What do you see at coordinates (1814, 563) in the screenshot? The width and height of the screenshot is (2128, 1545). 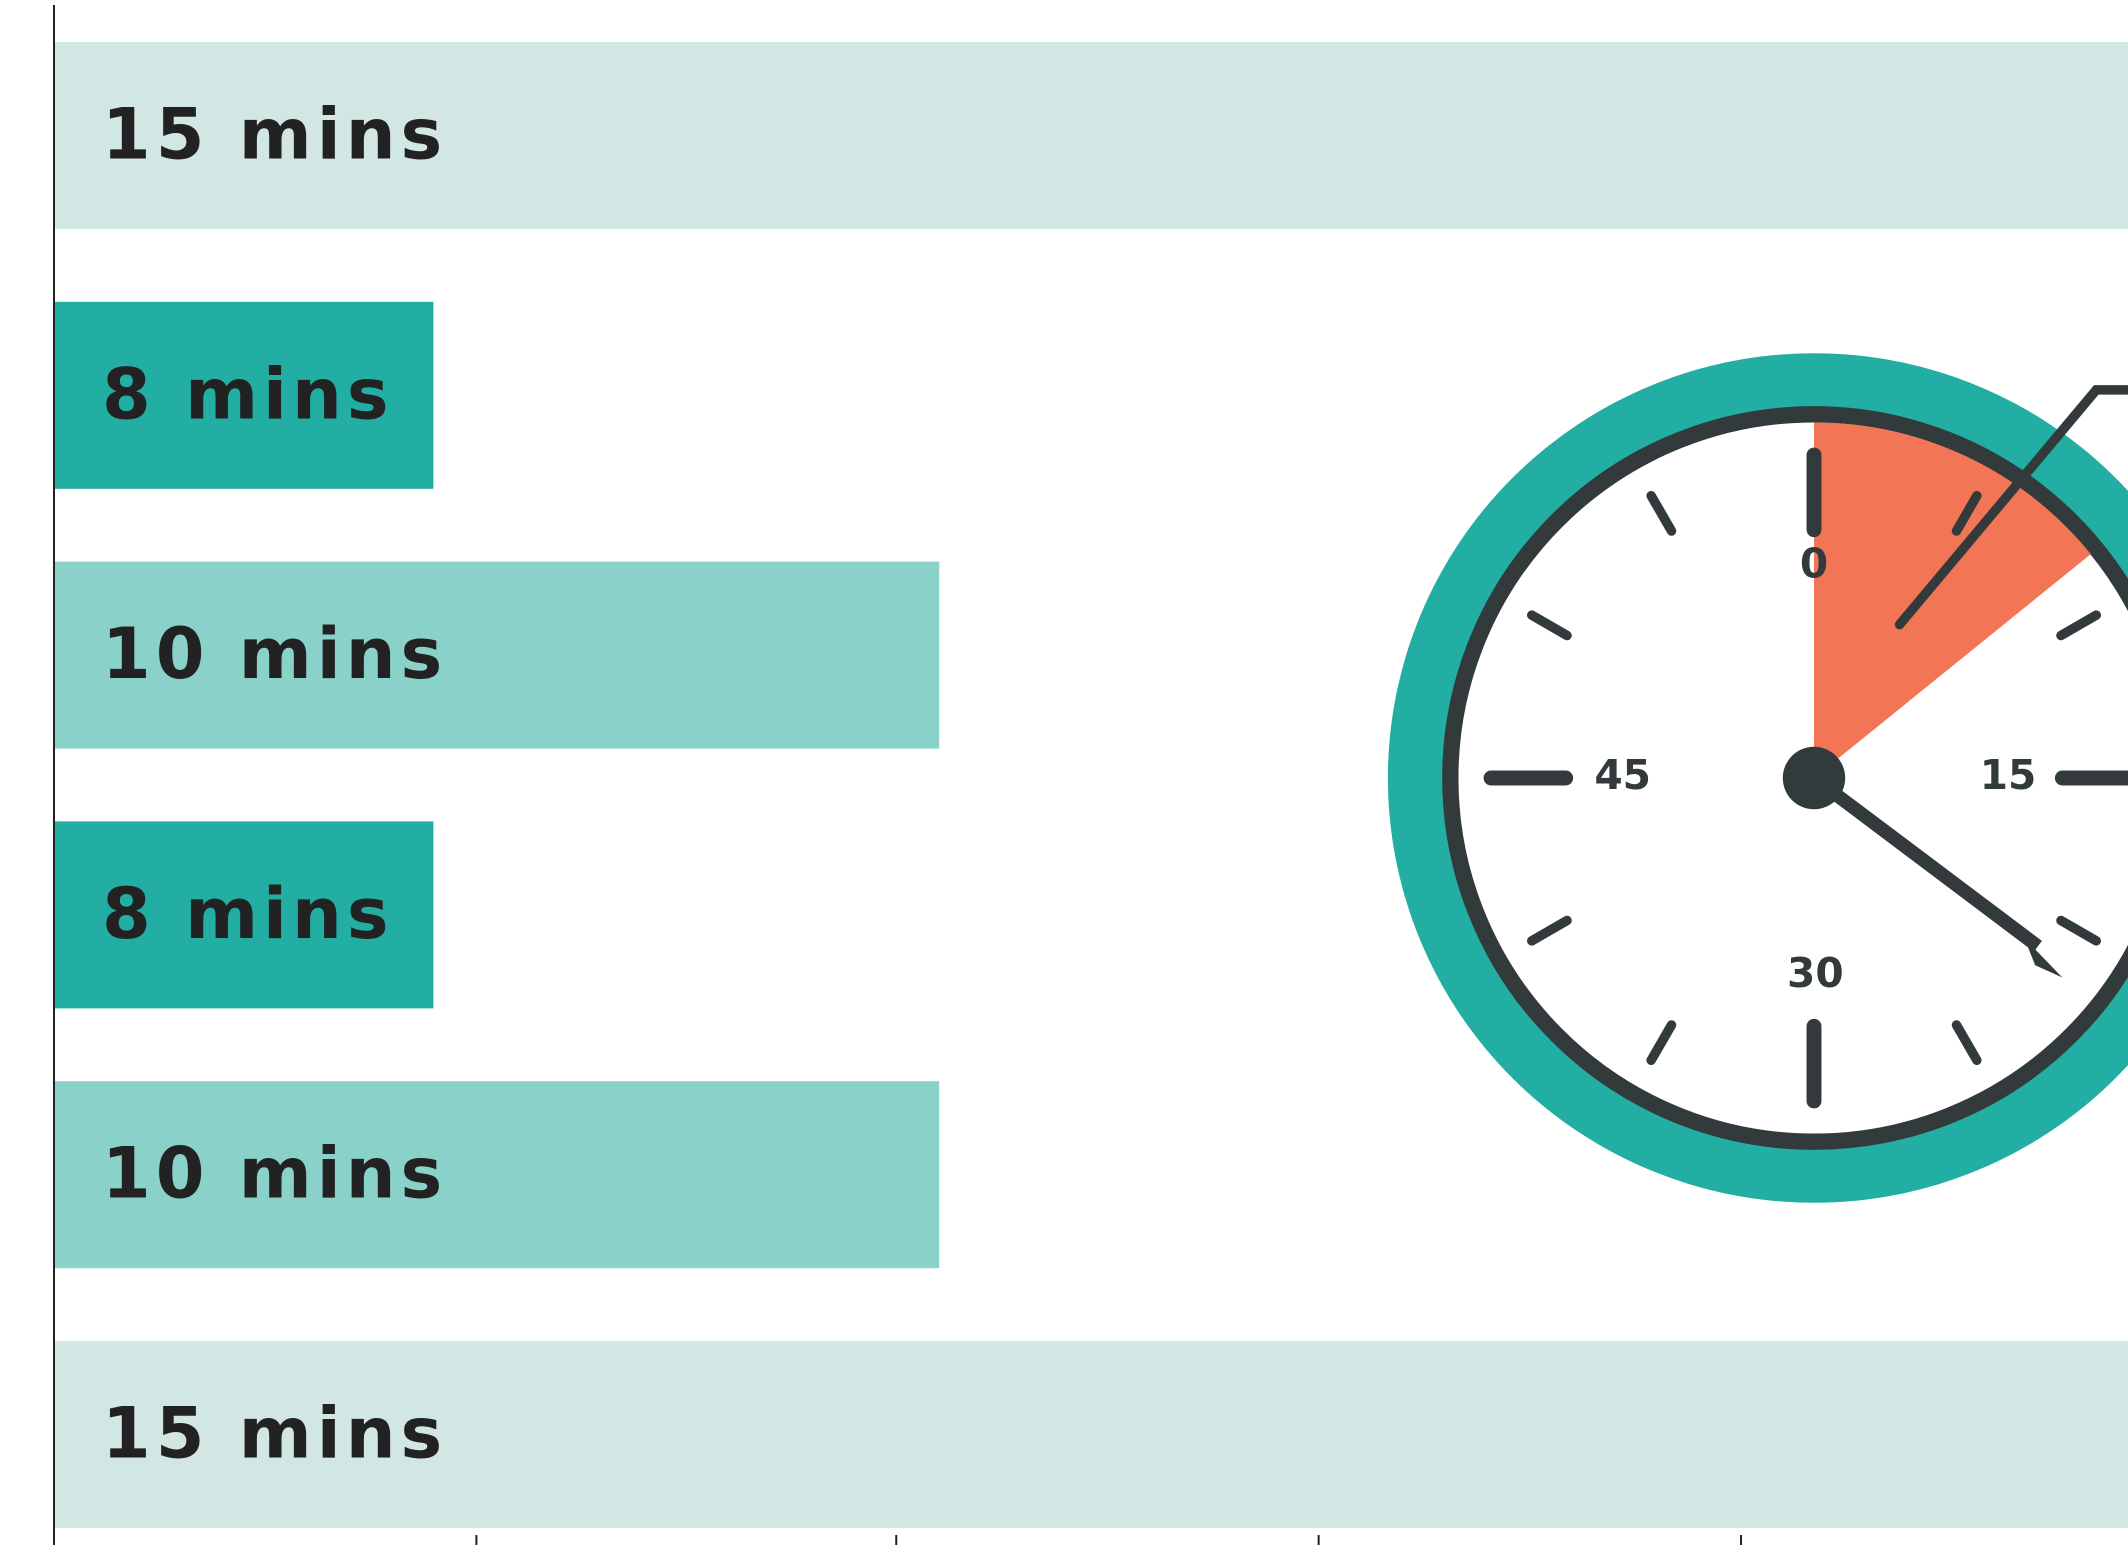 I see `clock-label: 0` at bounding box center [1814, 563].